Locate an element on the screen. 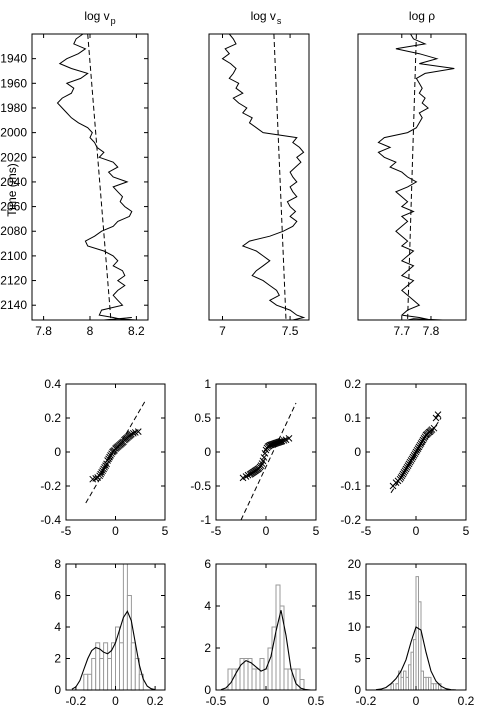  log-vp-title: log vp is located at coordinates (99, 17).